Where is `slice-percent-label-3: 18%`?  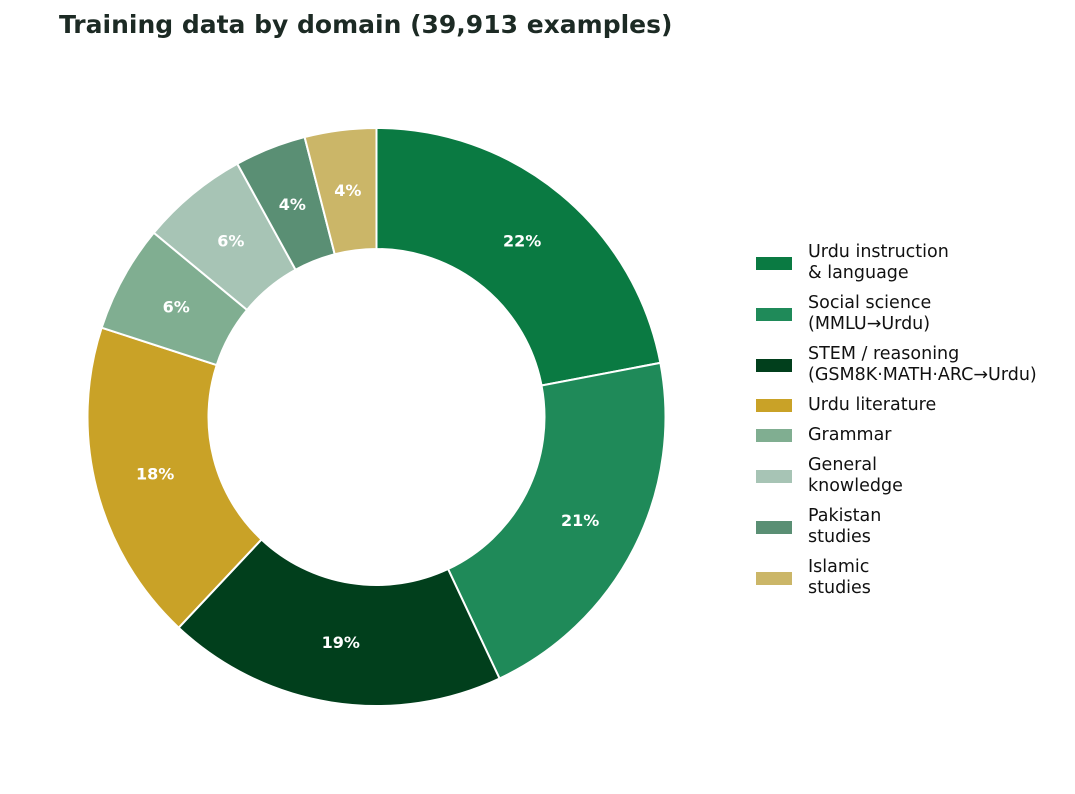 slice-percent-label-3: 18% is located at coordinates (155, 473).